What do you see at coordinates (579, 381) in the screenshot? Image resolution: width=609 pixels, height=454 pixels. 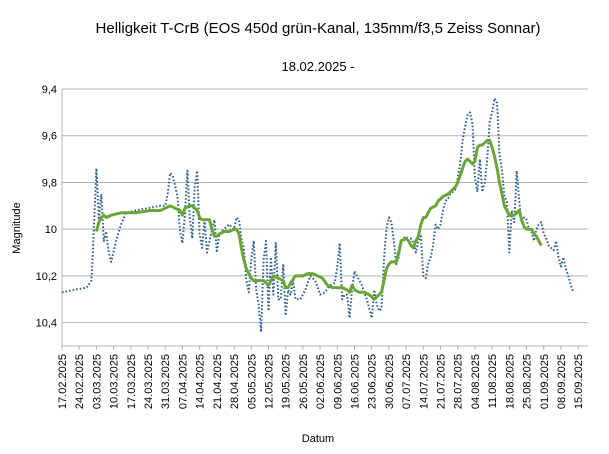 I see `x-tick-label: 15.09.2025` at bounding box center [579, 381].